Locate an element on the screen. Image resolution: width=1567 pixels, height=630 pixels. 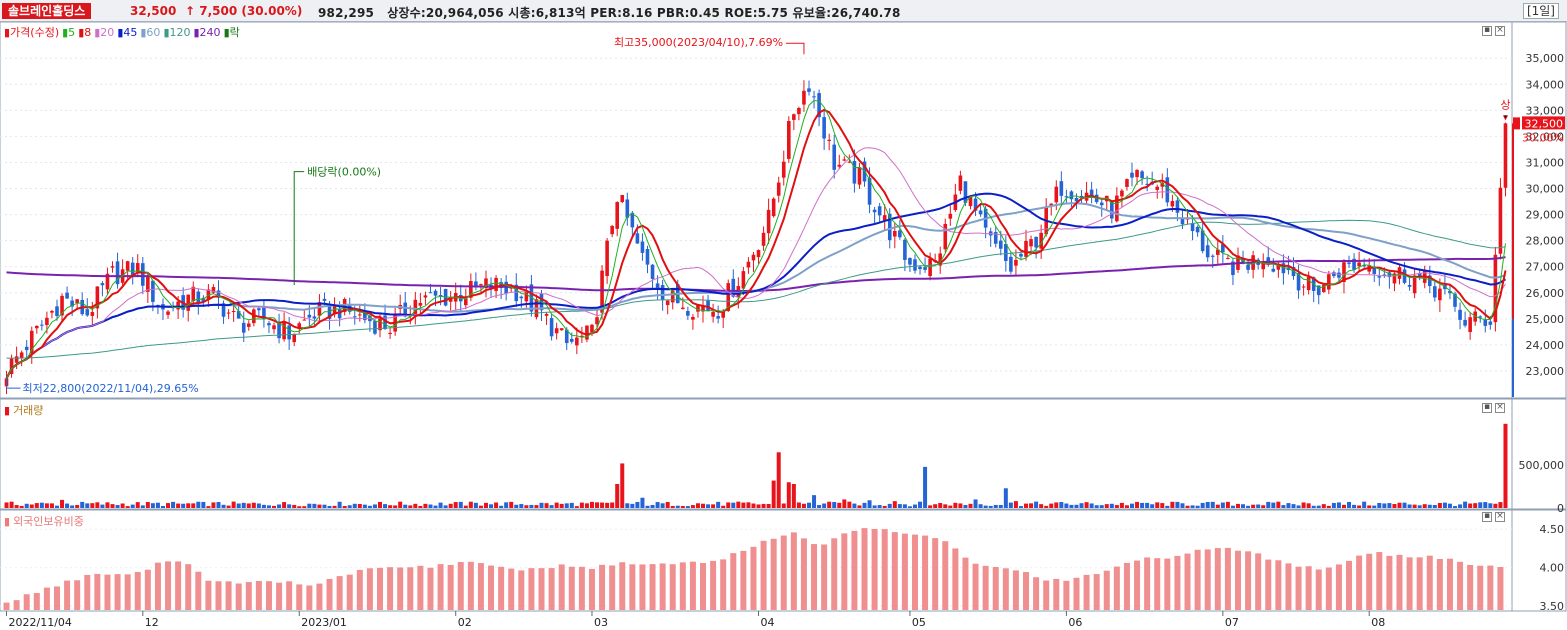
price-tick-label: 23,000 is located at coordinates (1545, 371).